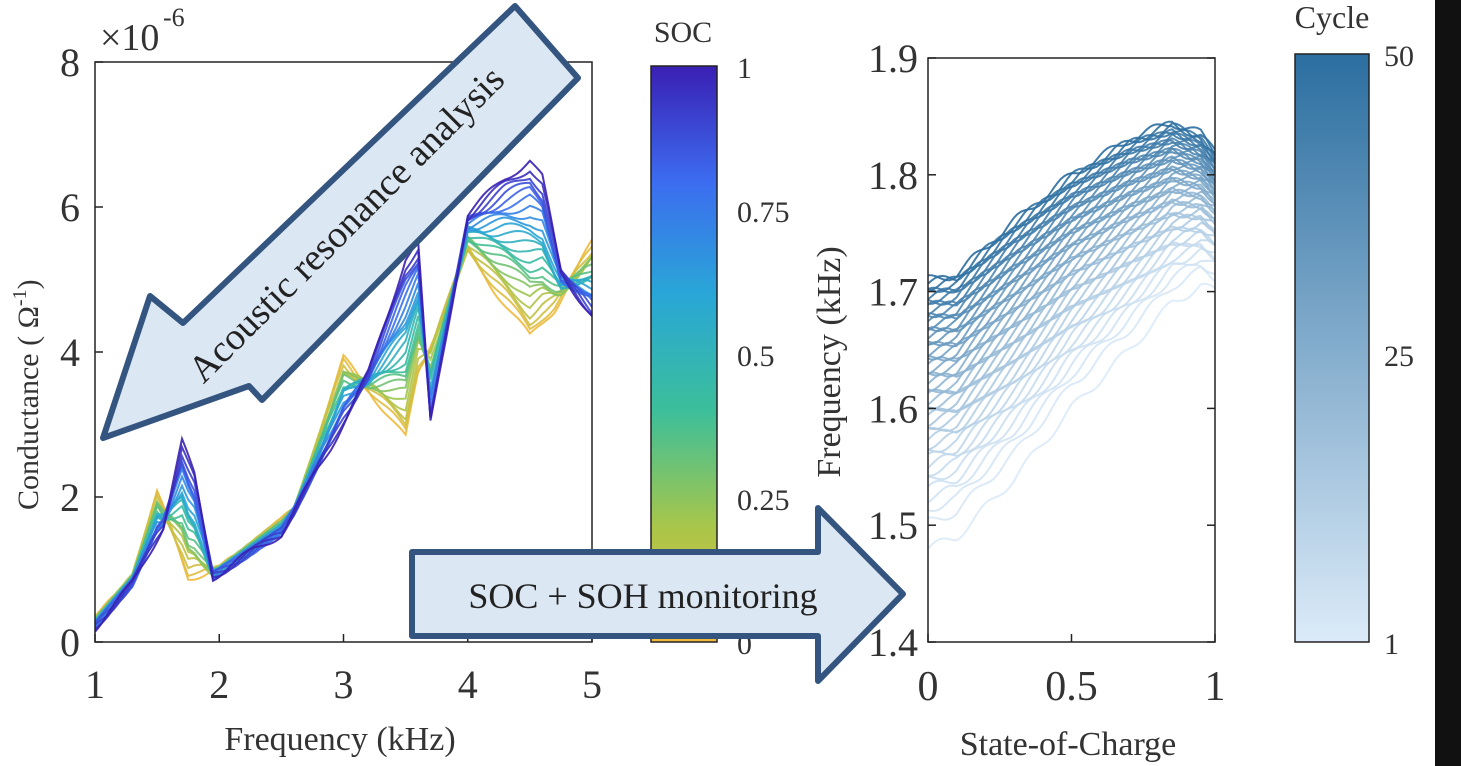 This screenshot has height=766, width=1461. Describe the element at coordinates (928, 687) in the screenshot. I see `right-x-tick-label: 0` at that location.